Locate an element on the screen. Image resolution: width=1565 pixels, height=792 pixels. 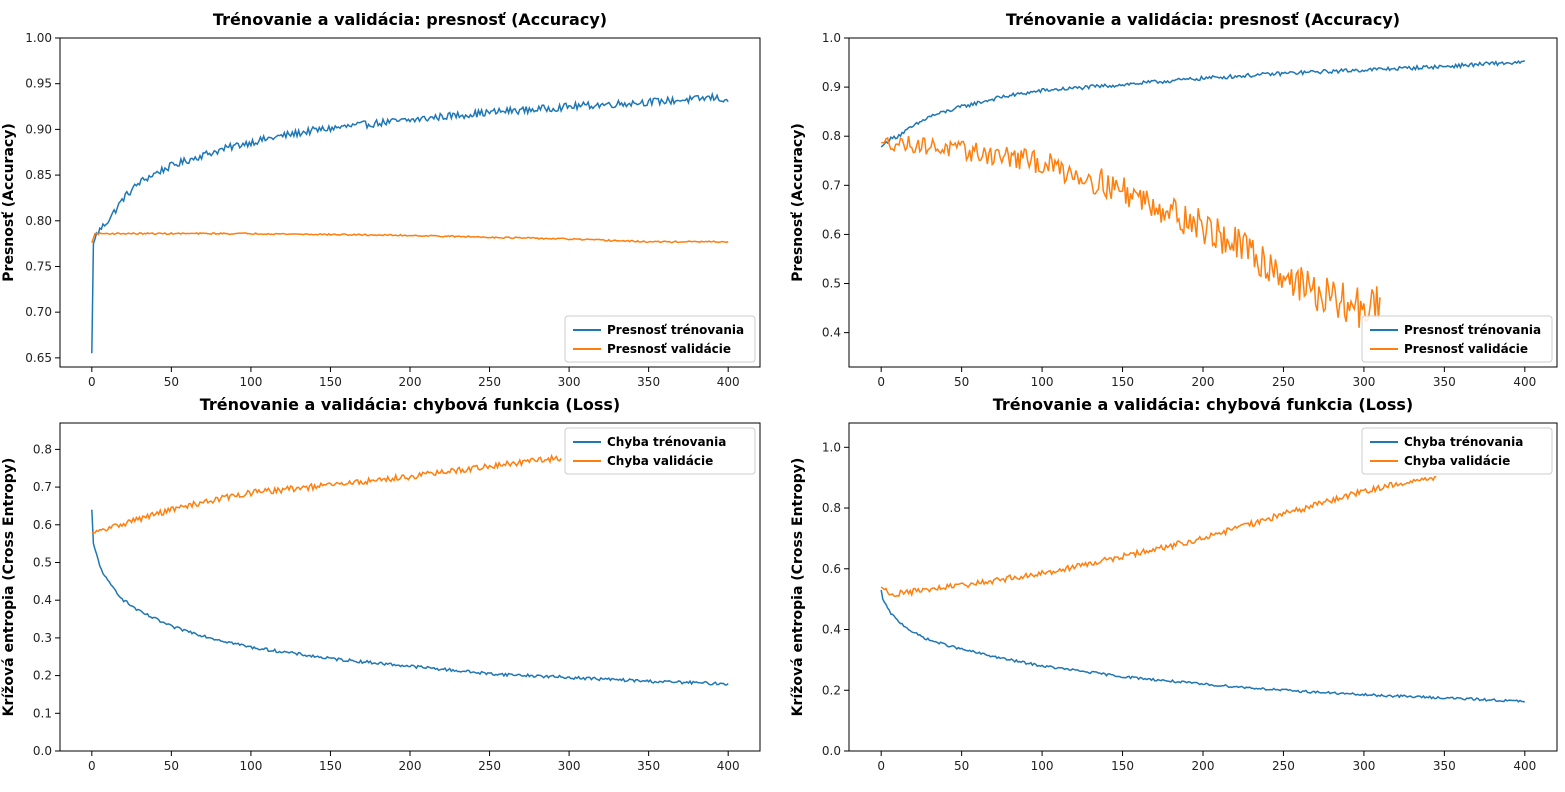
y-tick-label: 1.00 is located at coordinates (38, 38).